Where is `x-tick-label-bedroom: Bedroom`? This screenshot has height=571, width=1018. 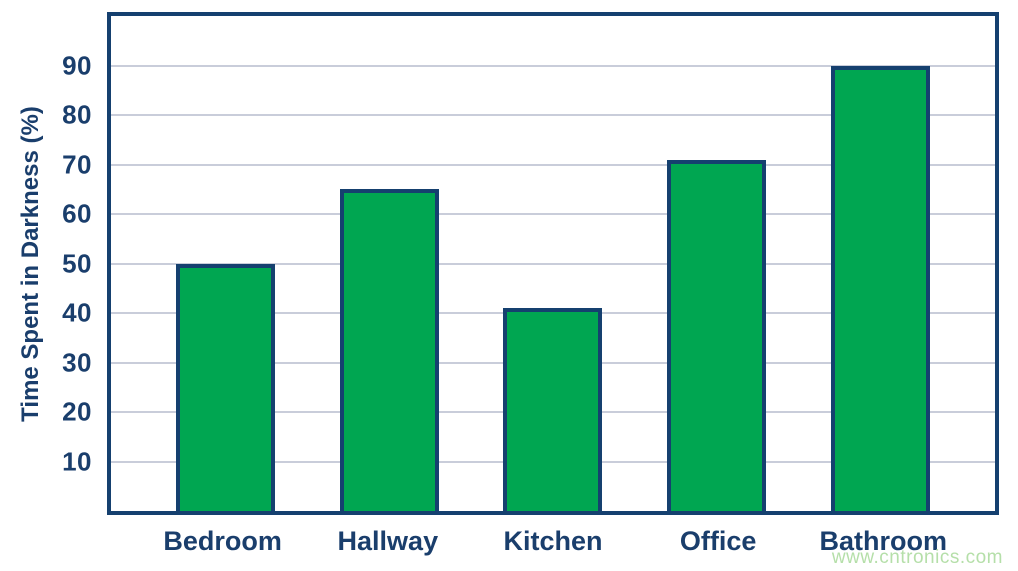 x-tick-label-bedroom: Bedroom is located at coordinates (222, 541).